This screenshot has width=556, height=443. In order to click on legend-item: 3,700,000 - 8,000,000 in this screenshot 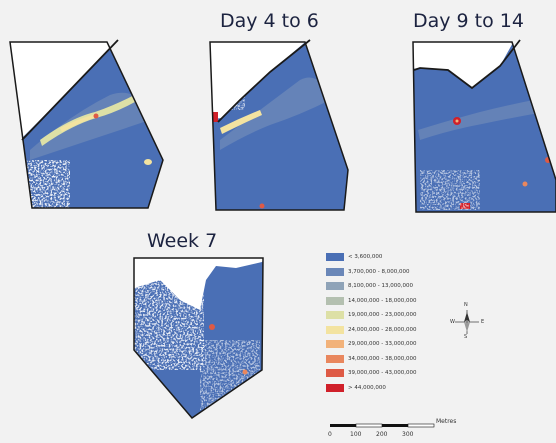, I will do `click(367, 272)`.